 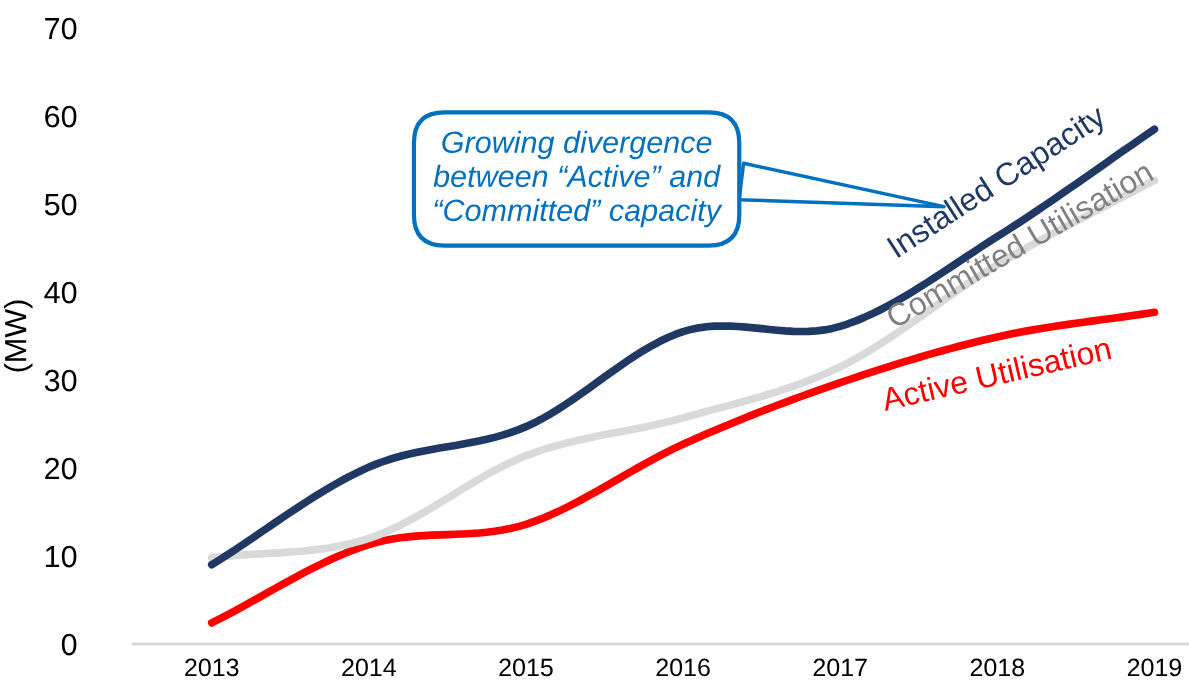 I want to click on x-tick-label: 2018, so click(x=997, y=667).